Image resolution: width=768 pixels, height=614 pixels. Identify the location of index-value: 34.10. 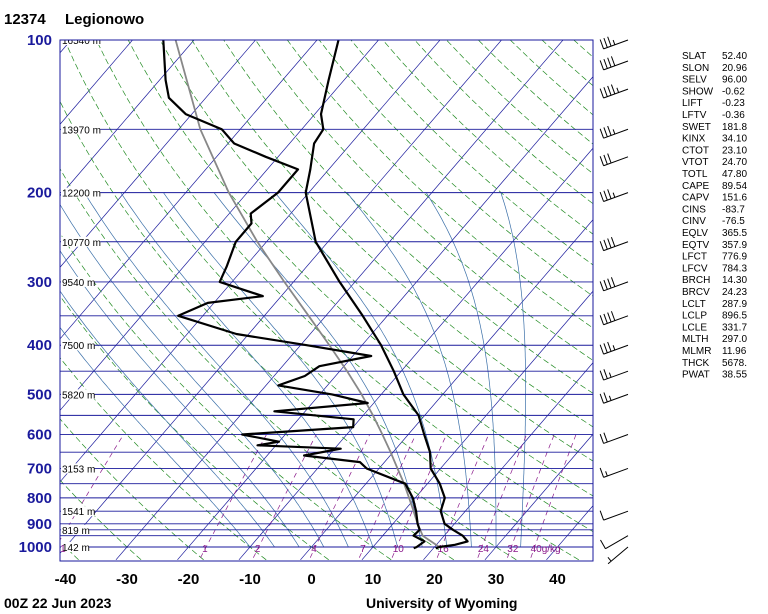
(734, 139).